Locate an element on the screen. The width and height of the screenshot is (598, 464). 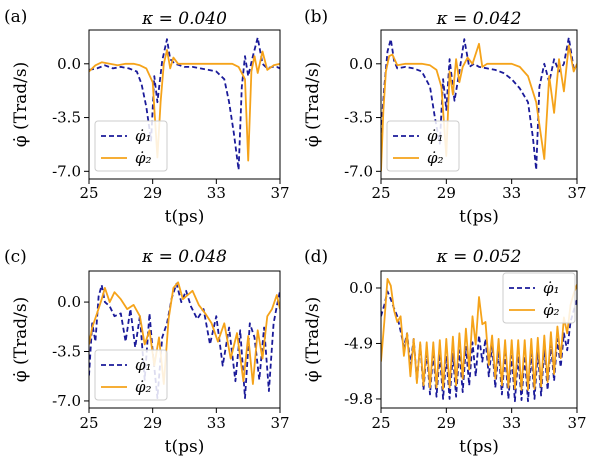
chart-title: κ = 0.040 is located at coordinates (184, 19).